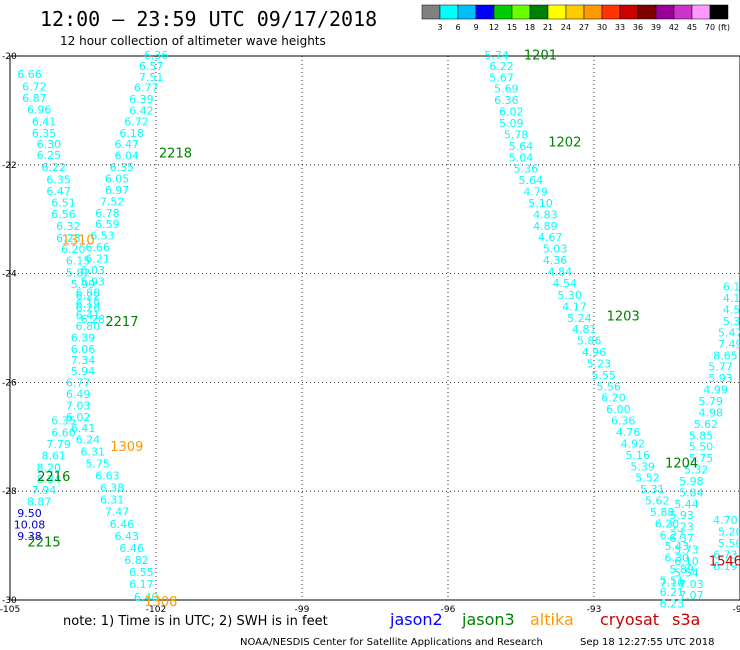 The width and height of the screenshot is (740, 650). Describe the element at coordinates (681, 464) in the screenshot. I see `pass-time-label: 1204` at that location.